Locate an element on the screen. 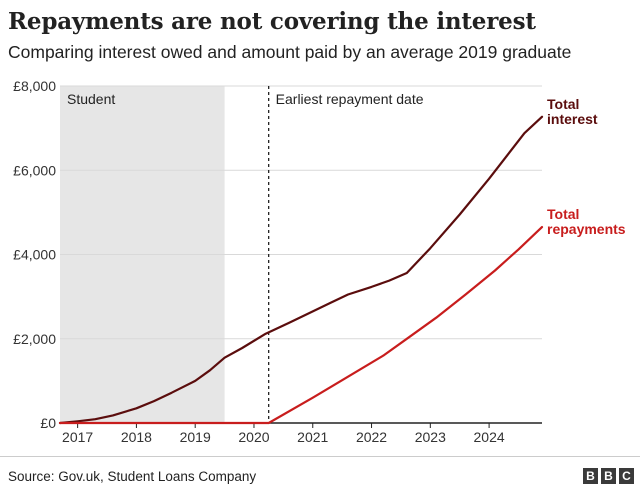  x-tick-label: 2017 is located at coordinates (77, 437).